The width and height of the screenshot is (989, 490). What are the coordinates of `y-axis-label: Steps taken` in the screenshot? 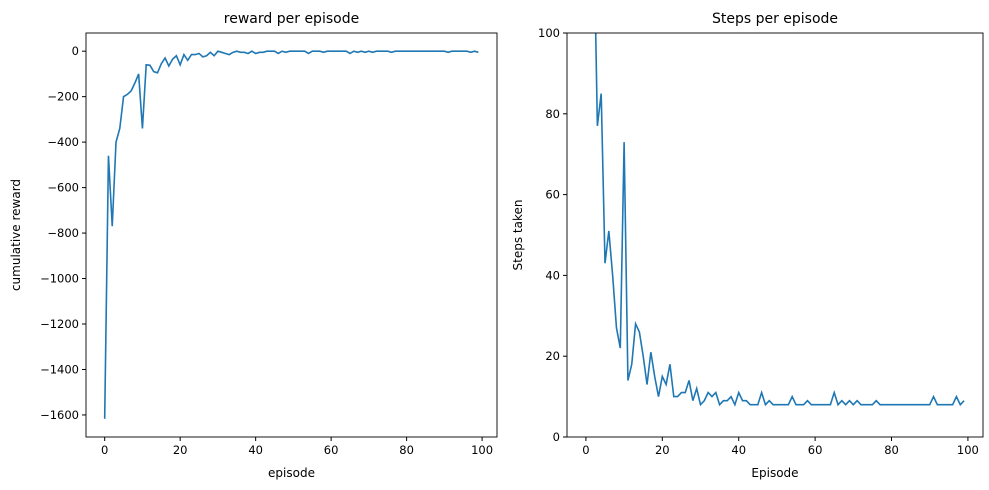 It's located at (518, 235).